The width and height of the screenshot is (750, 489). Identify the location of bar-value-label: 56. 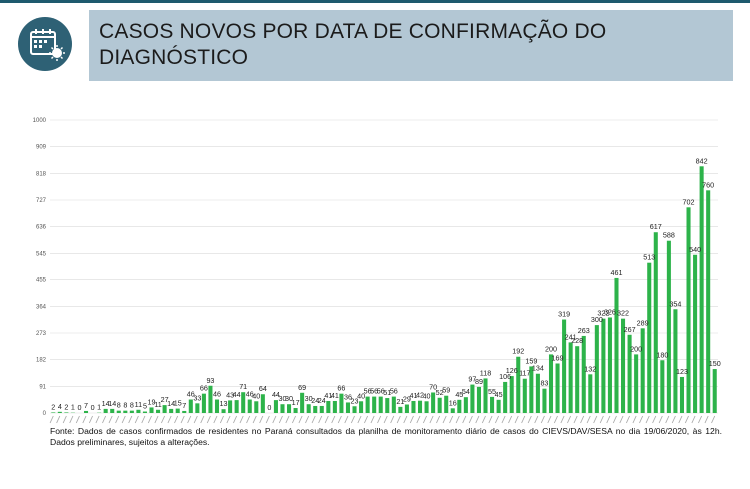
(381, 391).